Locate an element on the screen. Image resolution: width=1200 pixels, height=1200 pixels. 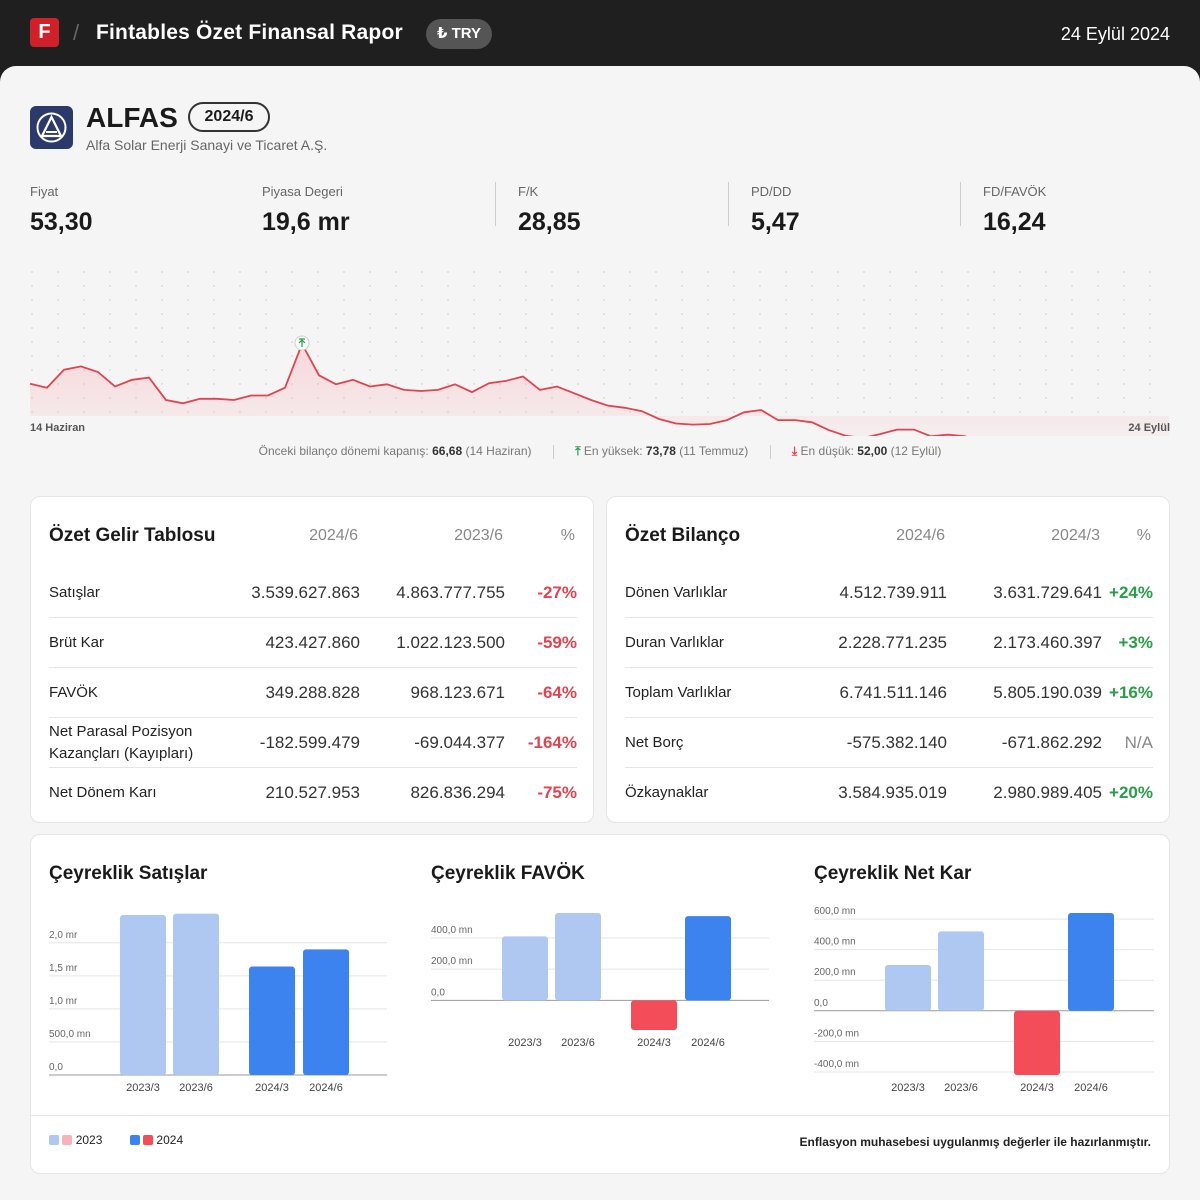
row-value-current: 210.527.953 is located at coordinates (312, 792).